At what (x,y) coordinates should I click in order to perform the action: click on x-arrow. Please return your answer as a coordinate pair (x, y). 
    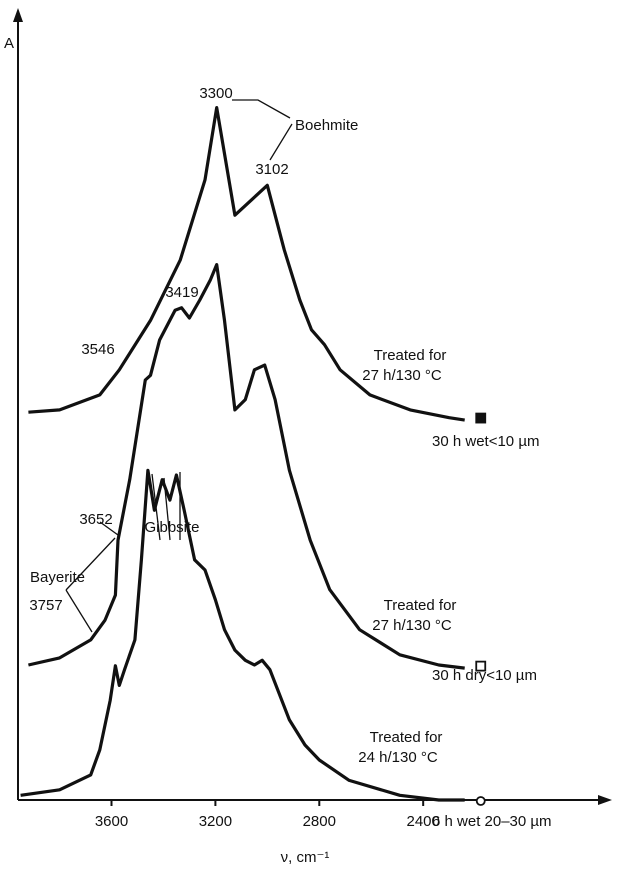
    Looking at the image, I should click on (605, 800).